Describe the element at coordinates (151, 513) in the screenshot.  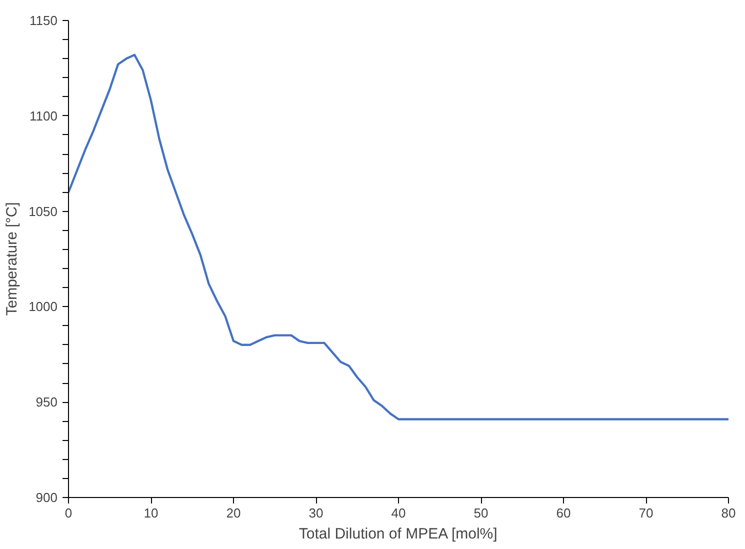
I see `x-tick-label: 10` at that location.